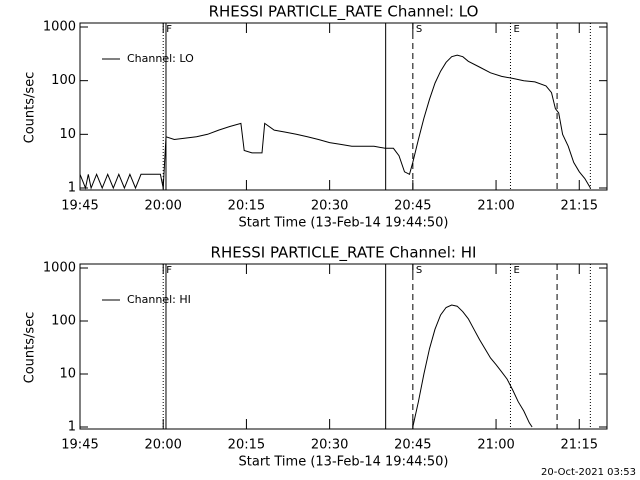  What do you see at coordinates (344, 12) in the screenshot?
I see `chart-title: RHESSI PARTICLE_RATE Channel: LO` at bounding box center [344, 12].